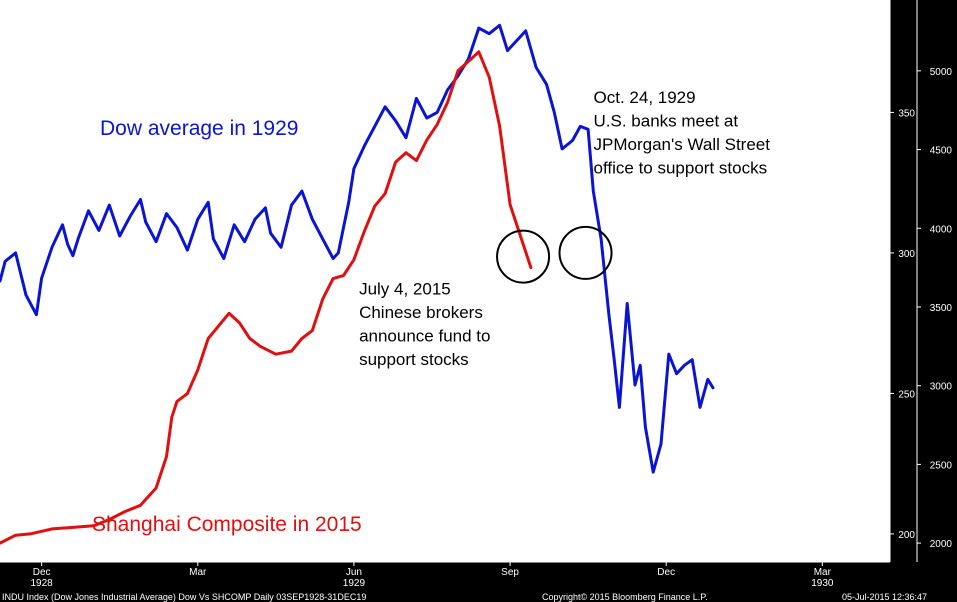  I want to click on shanghai-axis-label: 3000, so click(941, 387).